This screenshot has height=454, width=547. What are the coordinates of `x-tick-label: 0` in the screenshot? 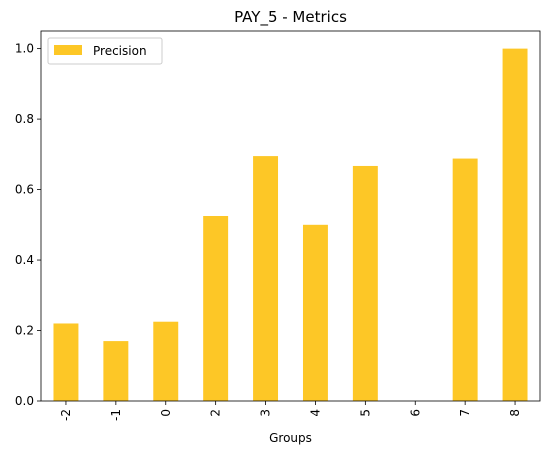 It's located at (166, 413).